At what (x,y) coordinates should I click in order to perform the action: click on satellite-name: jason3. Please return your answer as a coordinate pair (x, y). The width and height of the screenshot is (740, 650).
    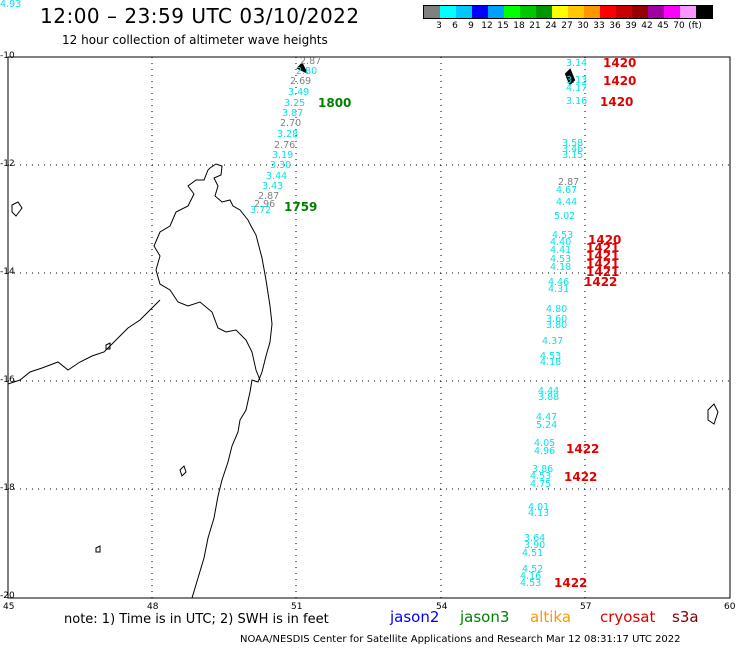
    Looking at the image, I should click on (485, 617).